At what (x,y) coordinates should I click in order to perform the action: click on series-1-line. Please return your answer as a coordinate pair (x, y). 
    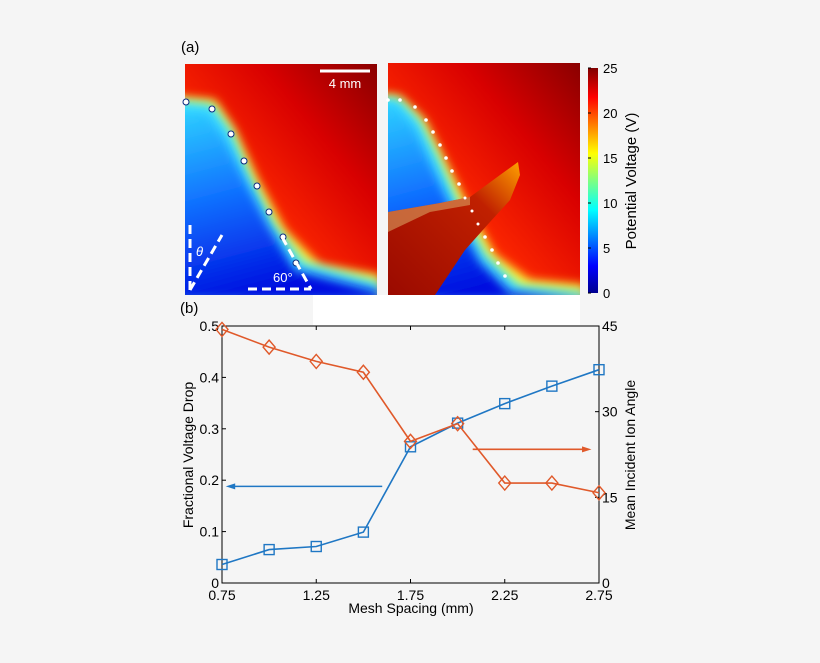
    Looking at the image, I should click on (410, 467).